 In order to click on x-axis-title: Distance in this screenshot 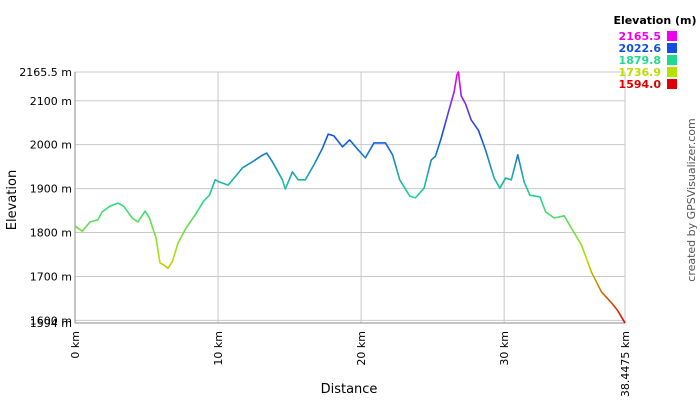, I will do `click(349, 389)`.